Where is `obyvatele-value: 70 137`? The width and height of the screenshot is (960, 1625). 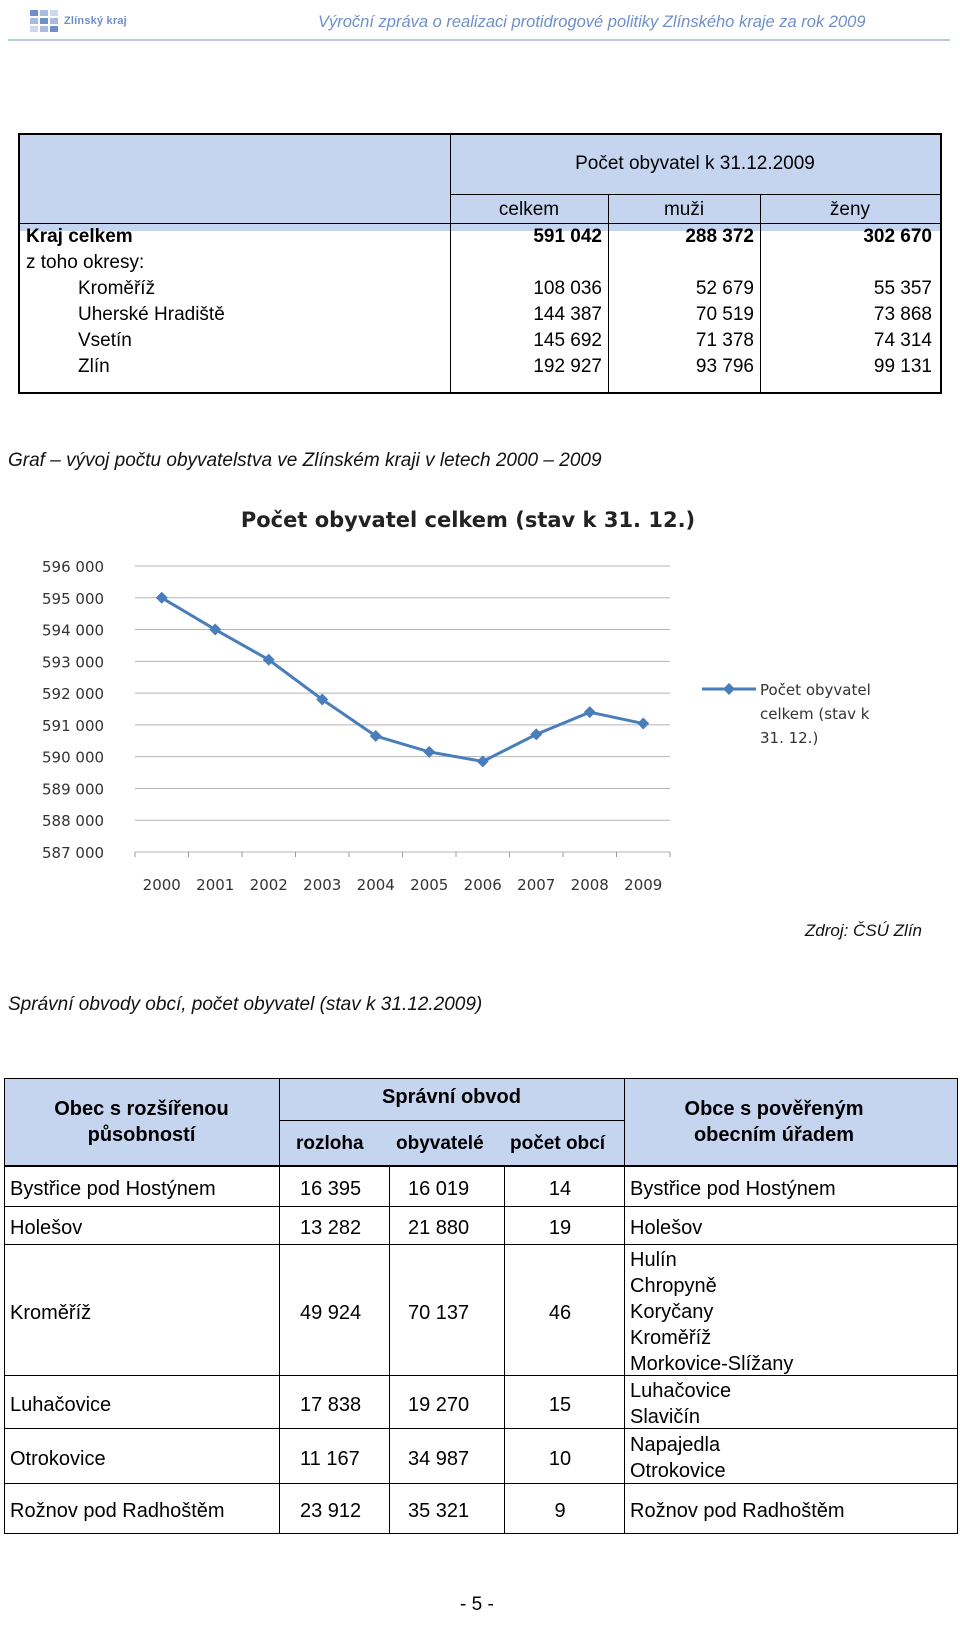
obyvatele-value: 70 137 is located at coordinates (439, 1312).